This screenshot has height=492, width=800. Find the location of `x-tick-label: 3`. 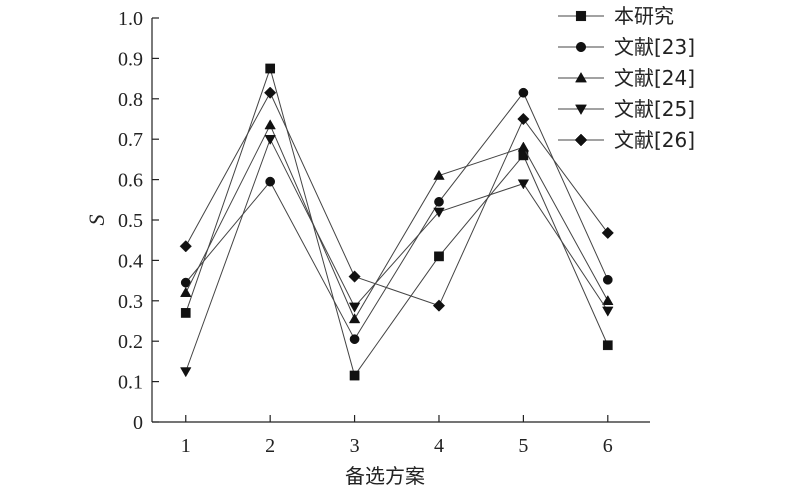

x-tick-label: 3 is located at coordinates (355, 446).